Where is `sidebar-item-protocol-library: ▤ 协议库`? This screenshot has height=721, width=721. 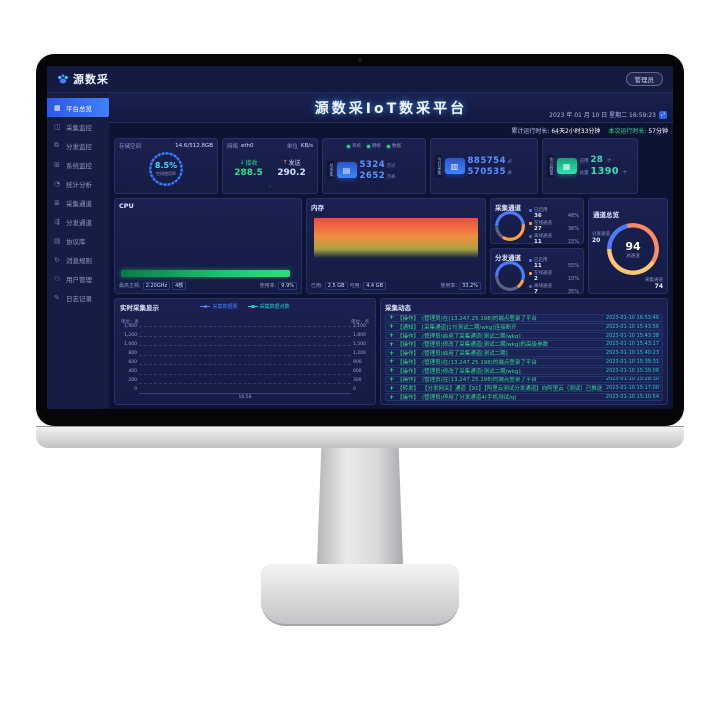 sidebar-item-protocol-library: ▤ 协议库 is located at coordinates (78, 240).